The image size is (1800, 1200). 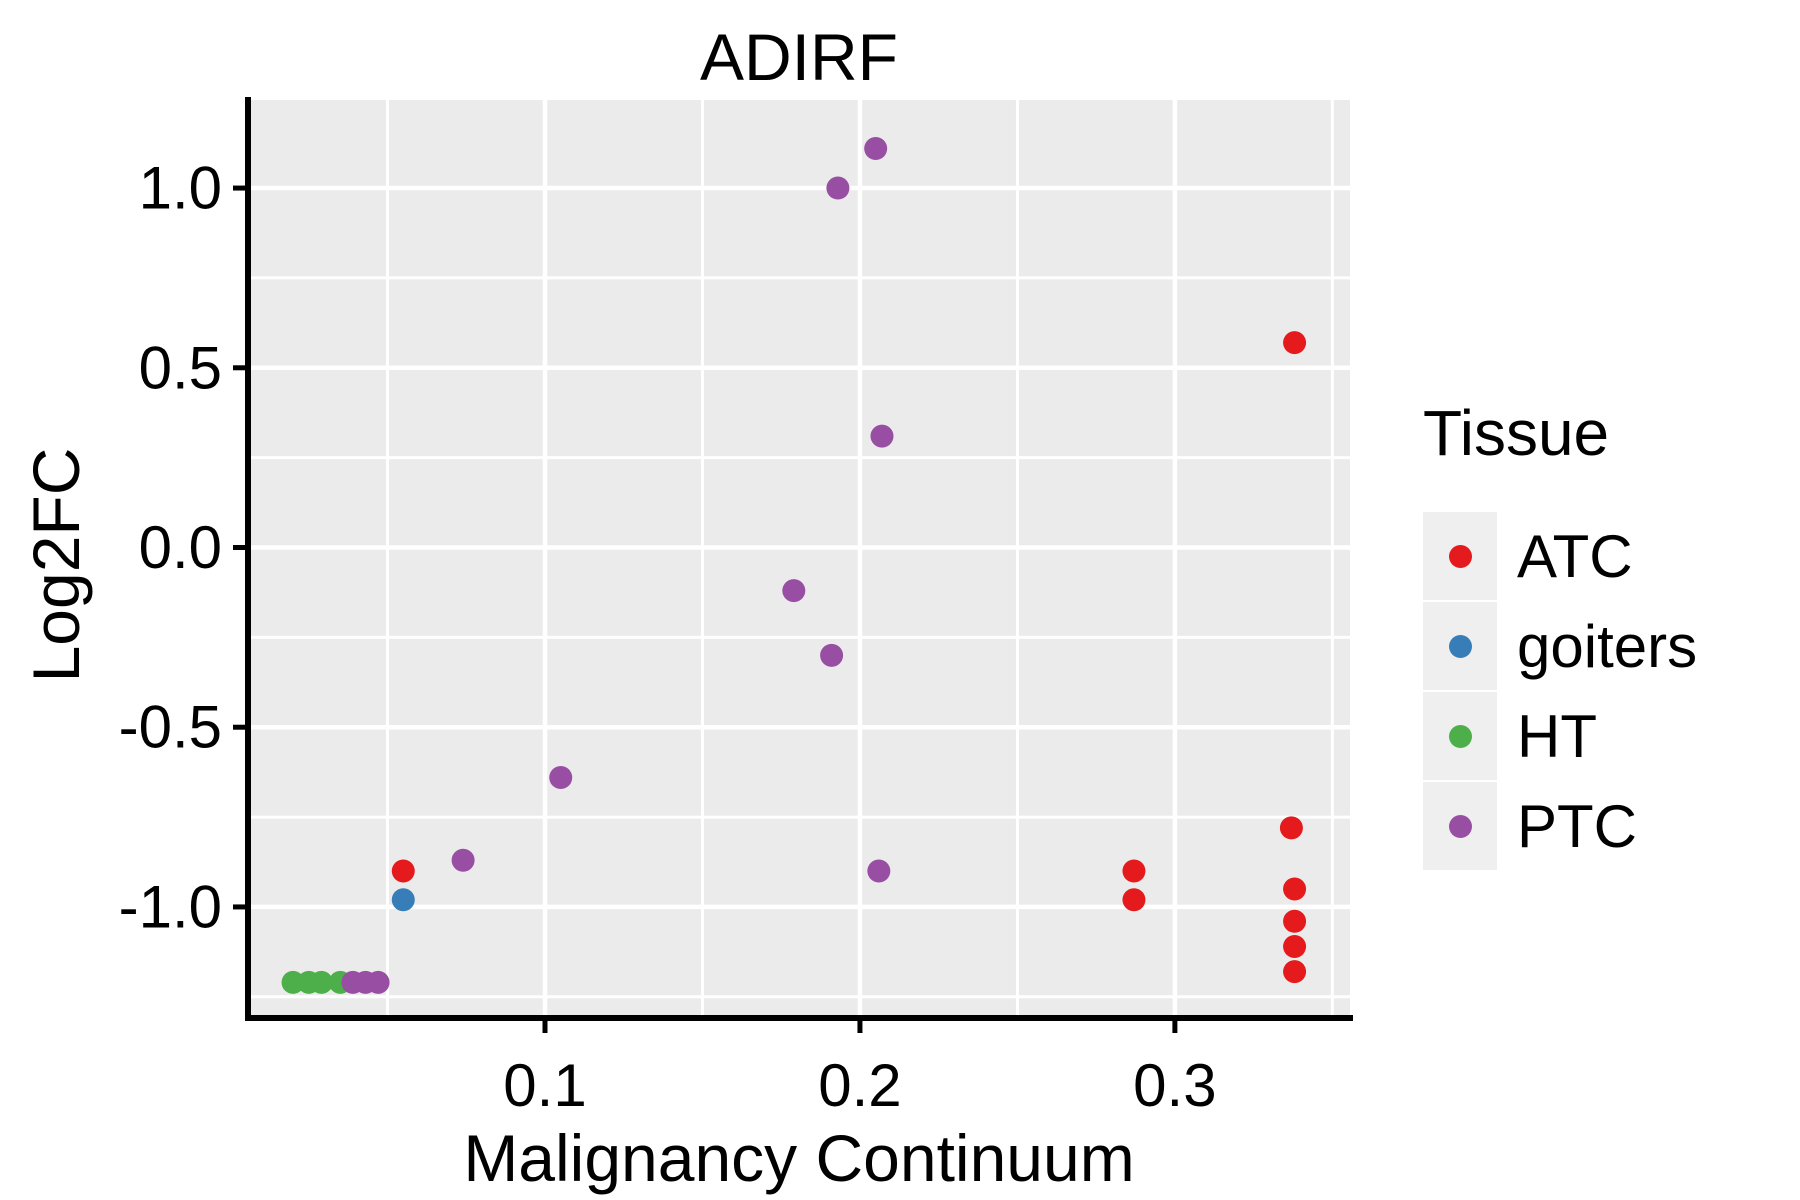 I want to click on data-point-goiters, so click(x=403, y=900).